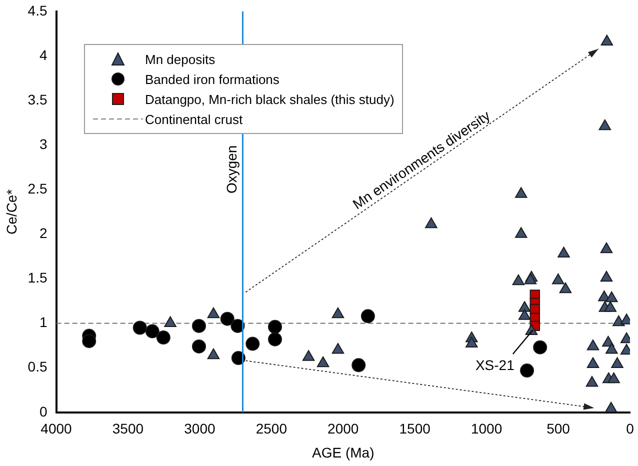  Describe the element at coordinates (38, 10) in the screenshot. I see `y-tick-label: 4.5` at that location.